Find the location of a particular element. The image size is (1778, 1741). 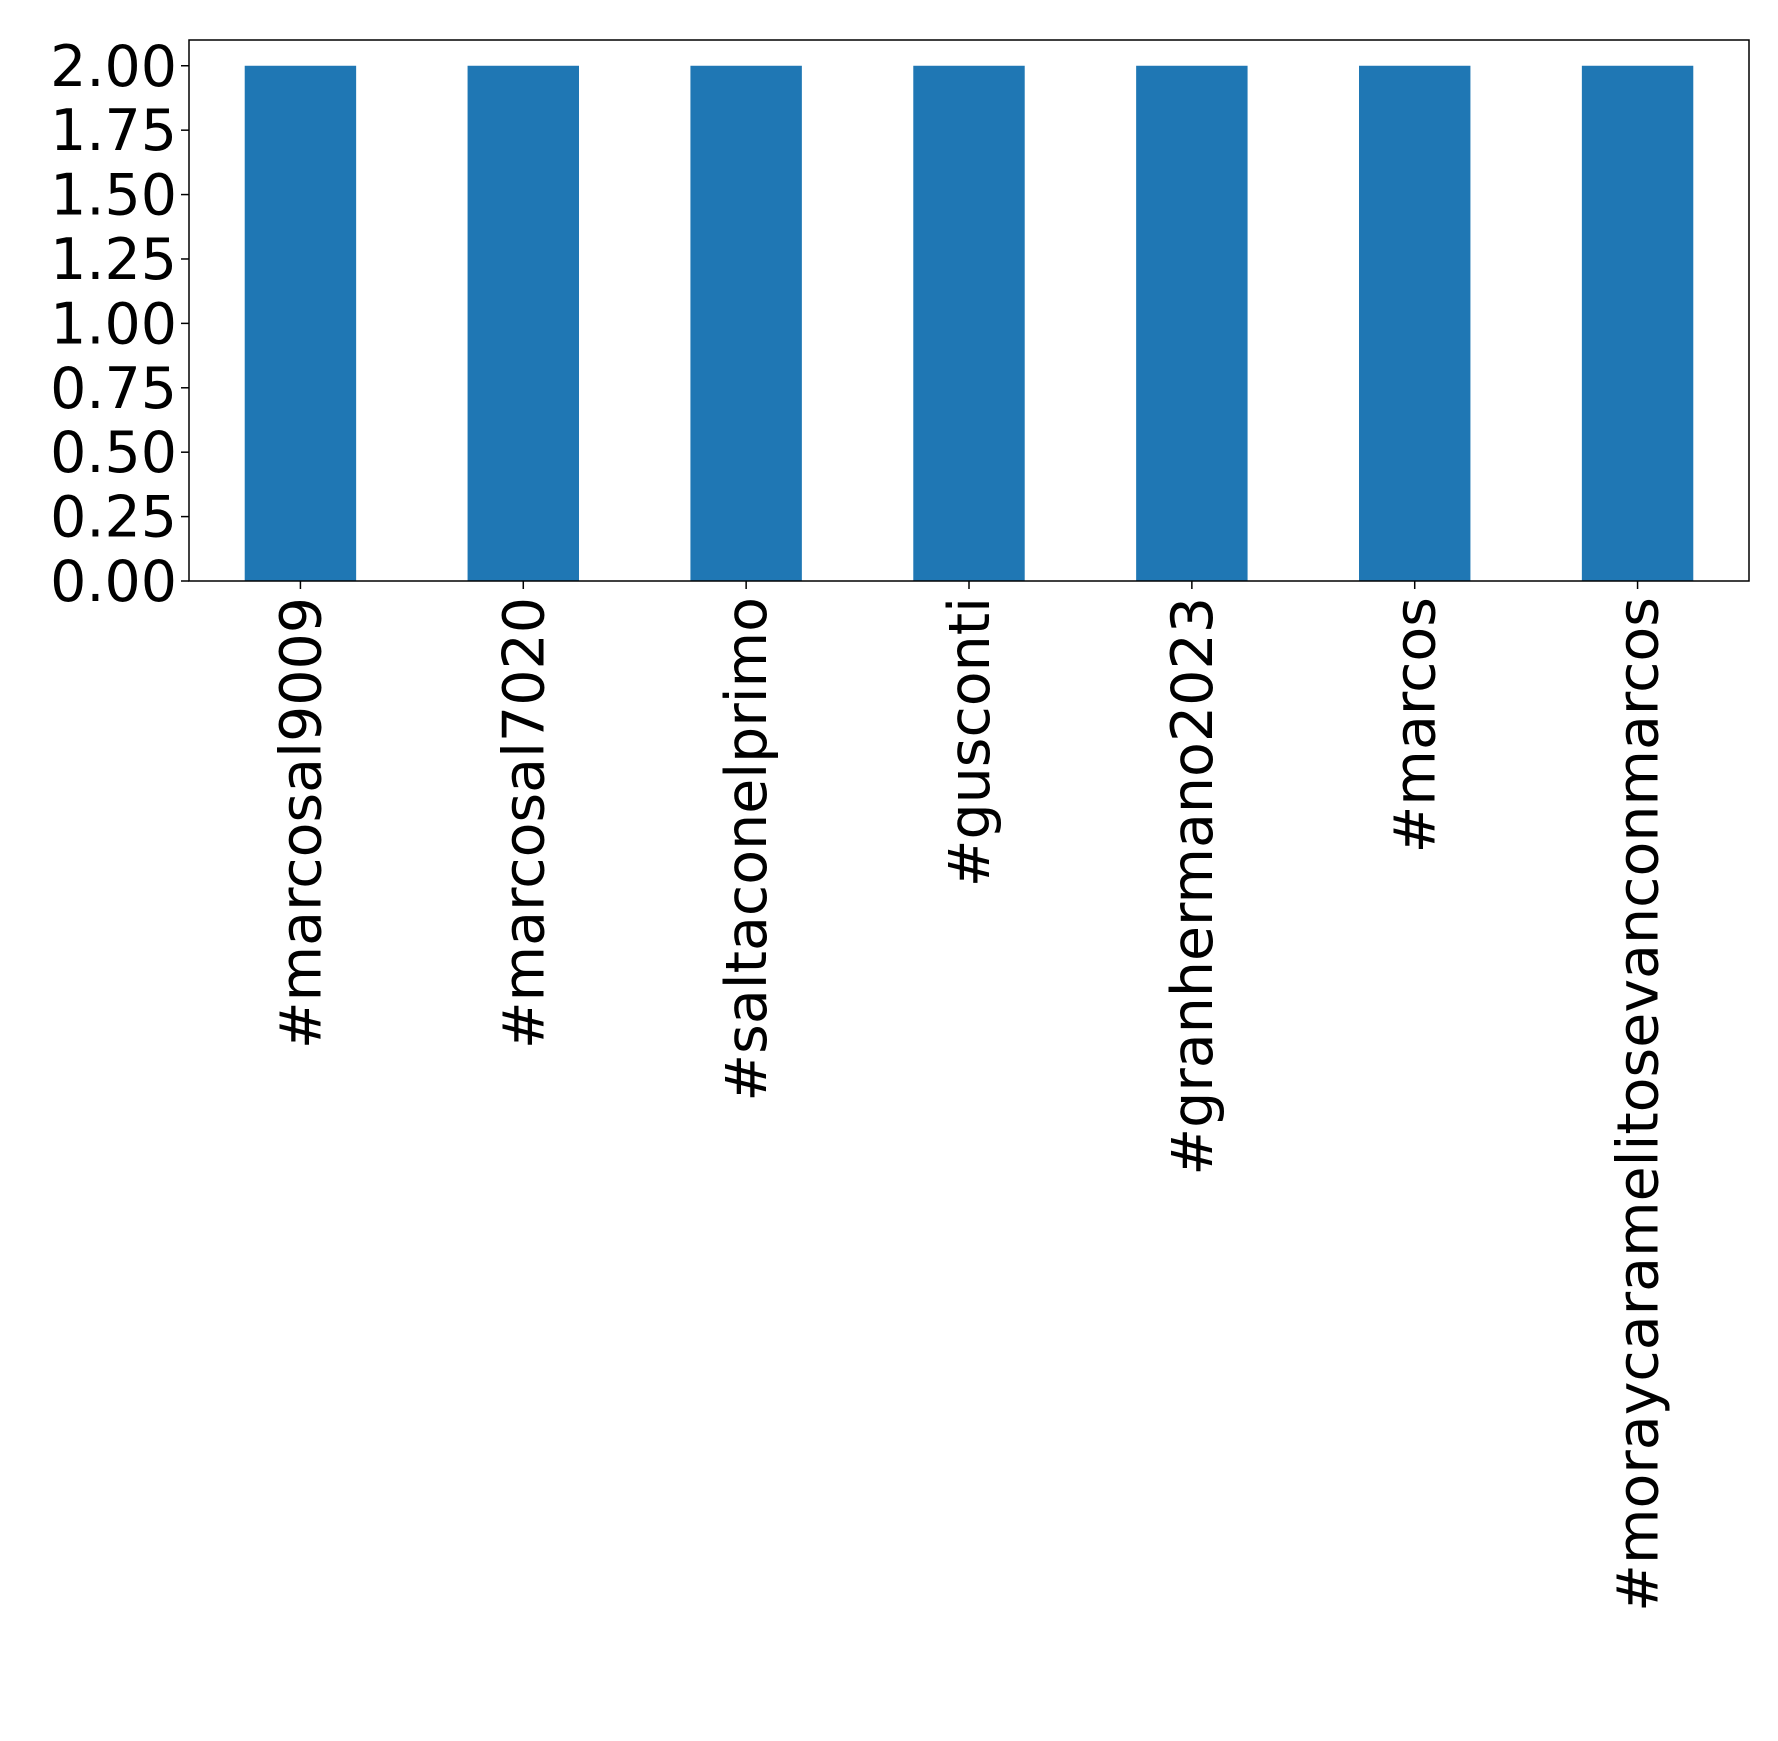

y-tick-label: 1.75 is located at coordinates (113, 131).